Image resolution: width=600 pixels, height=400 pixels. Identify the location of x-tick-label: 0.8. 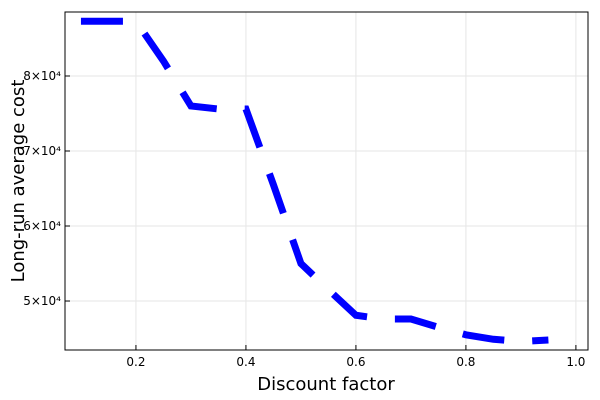
(465, 362).